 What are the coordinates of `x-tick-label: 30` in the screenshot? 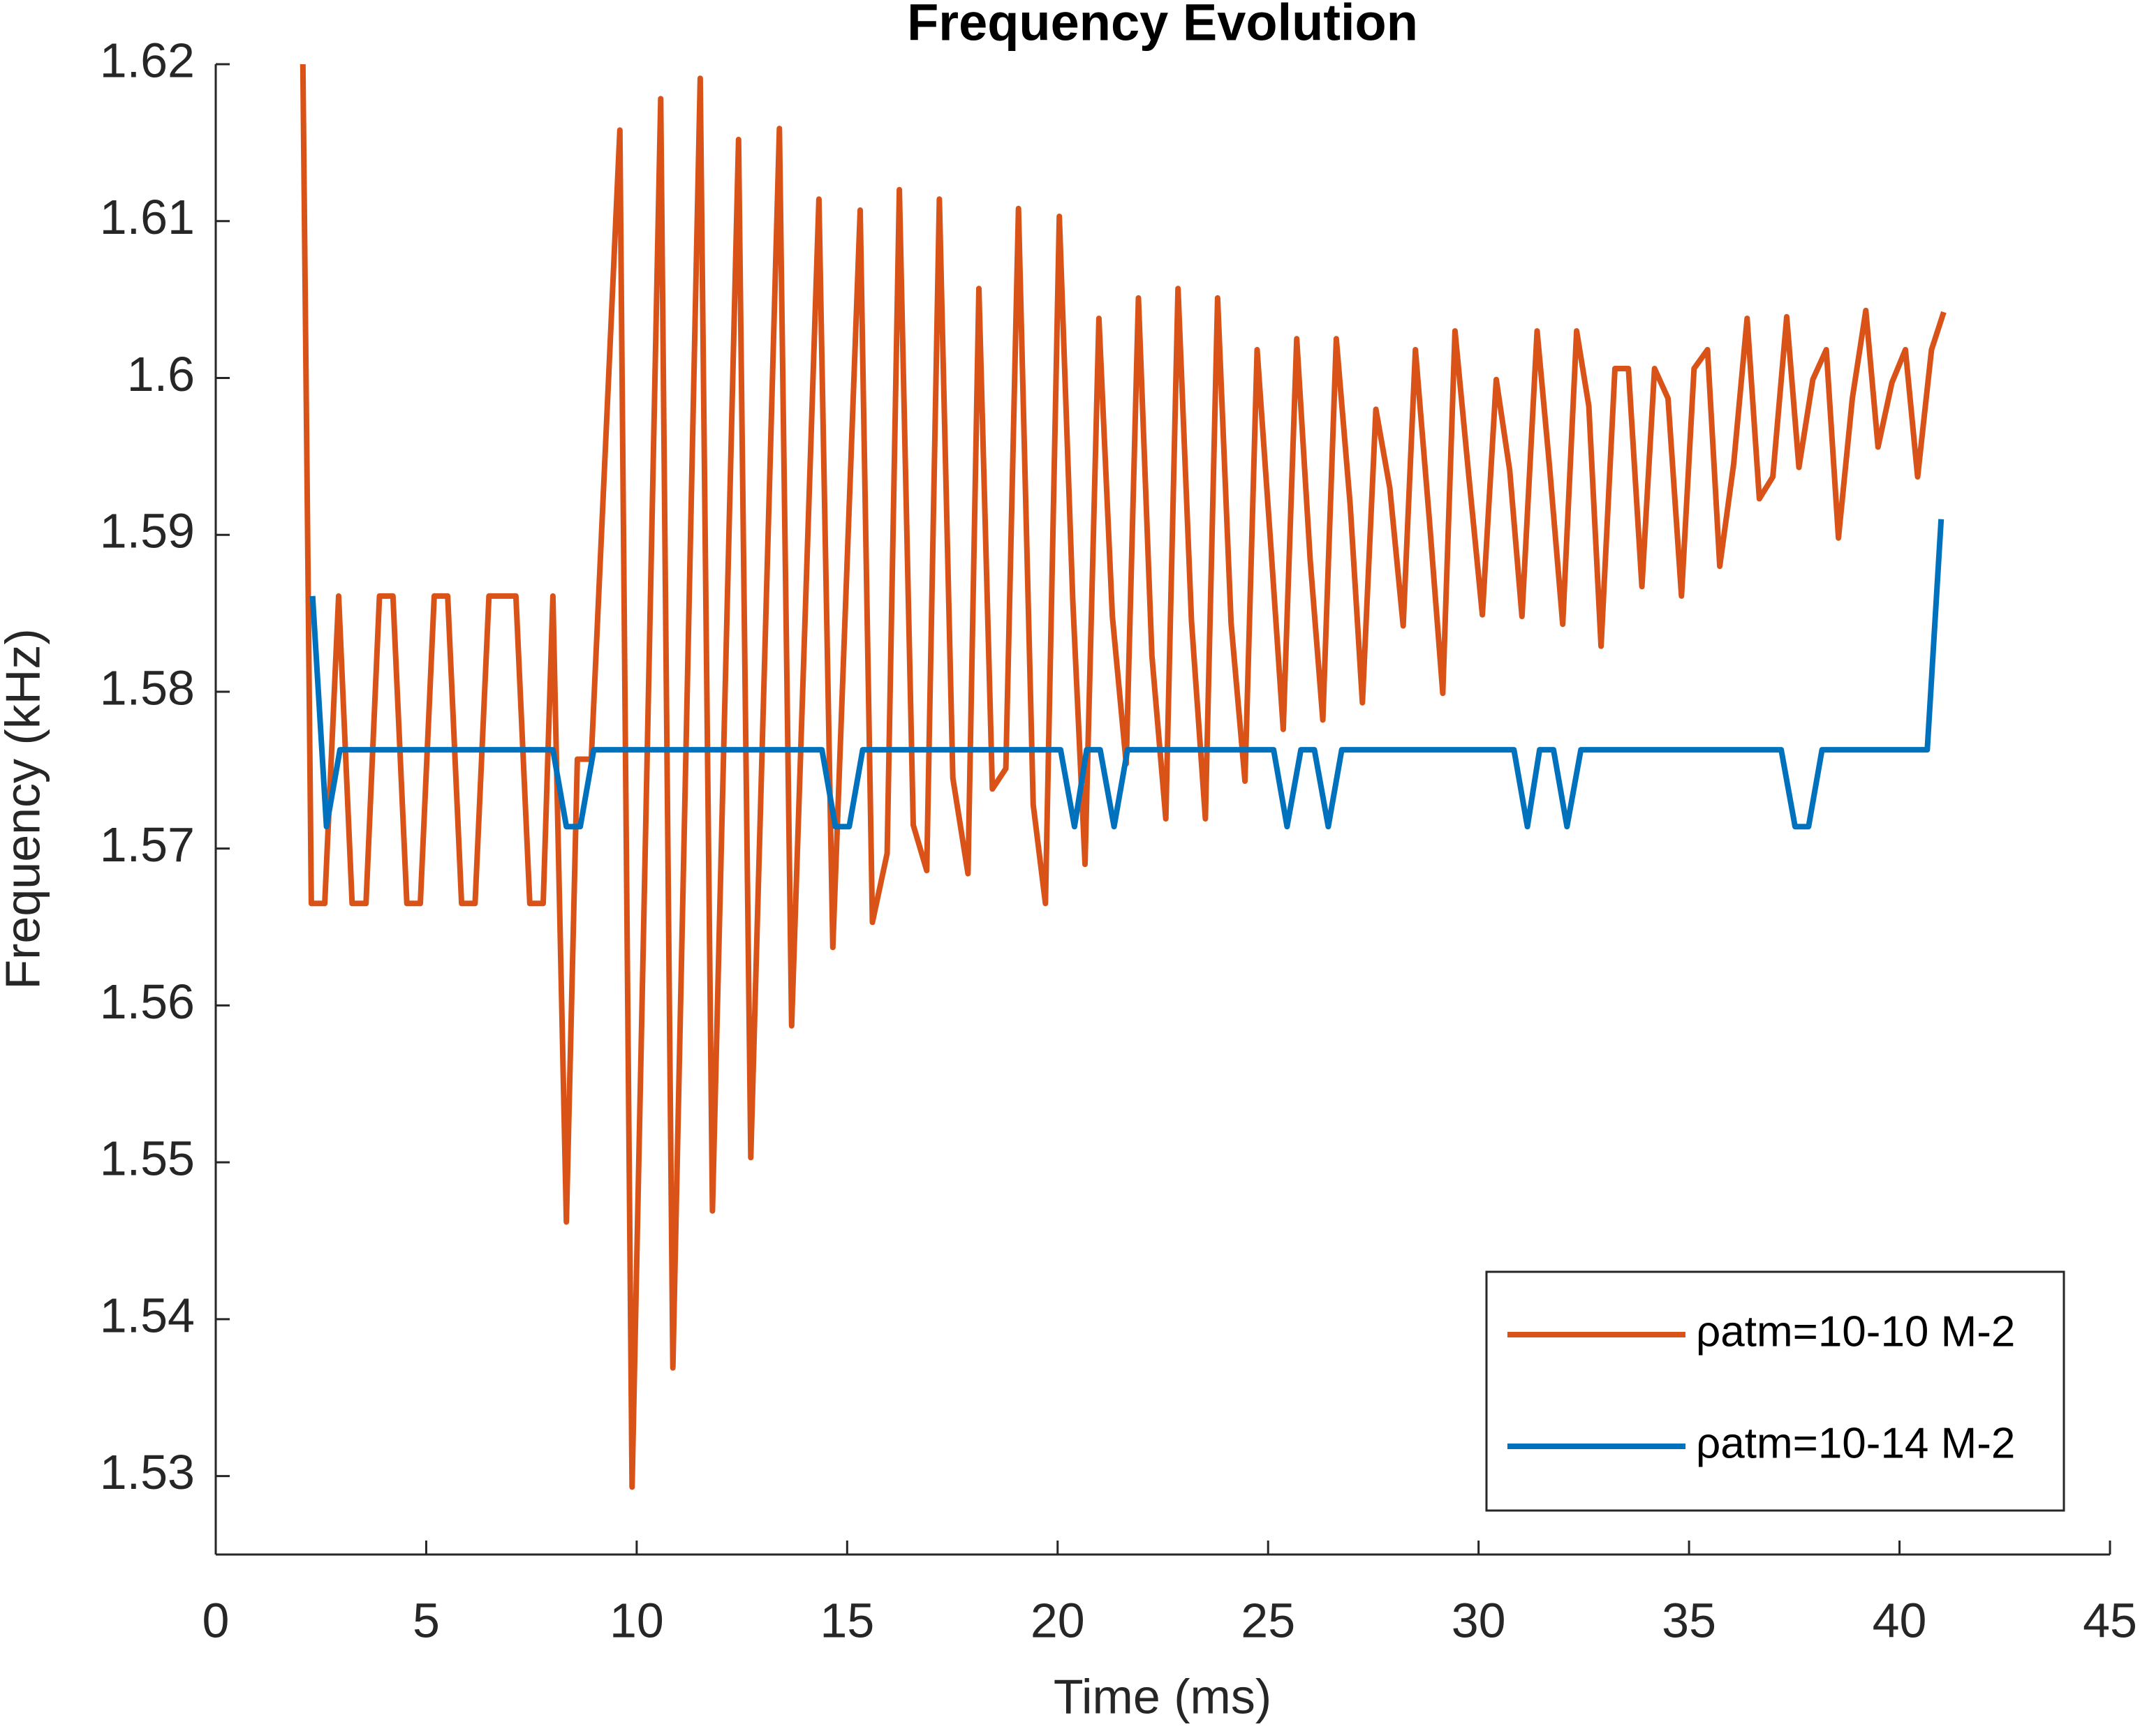 It's located at (1479, 1620).